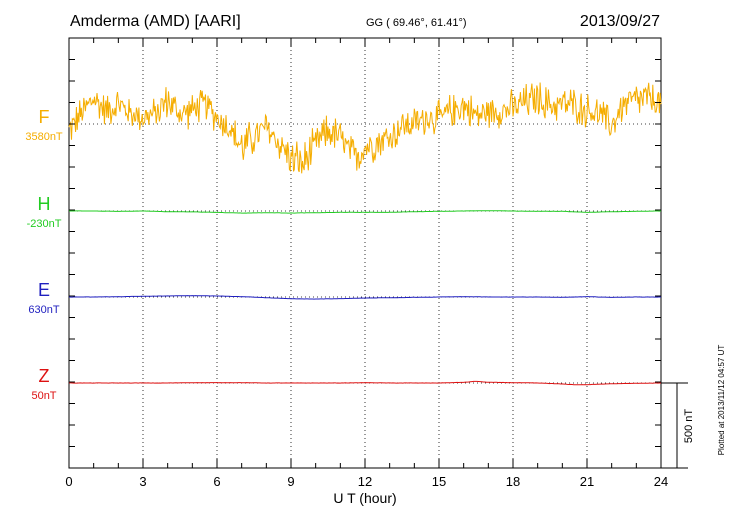 This screenshot has width=730, height=520. Describe the element at coordinates (44, 224) in the screenshot. I see `series-baseline-h: -230nT` at that location.